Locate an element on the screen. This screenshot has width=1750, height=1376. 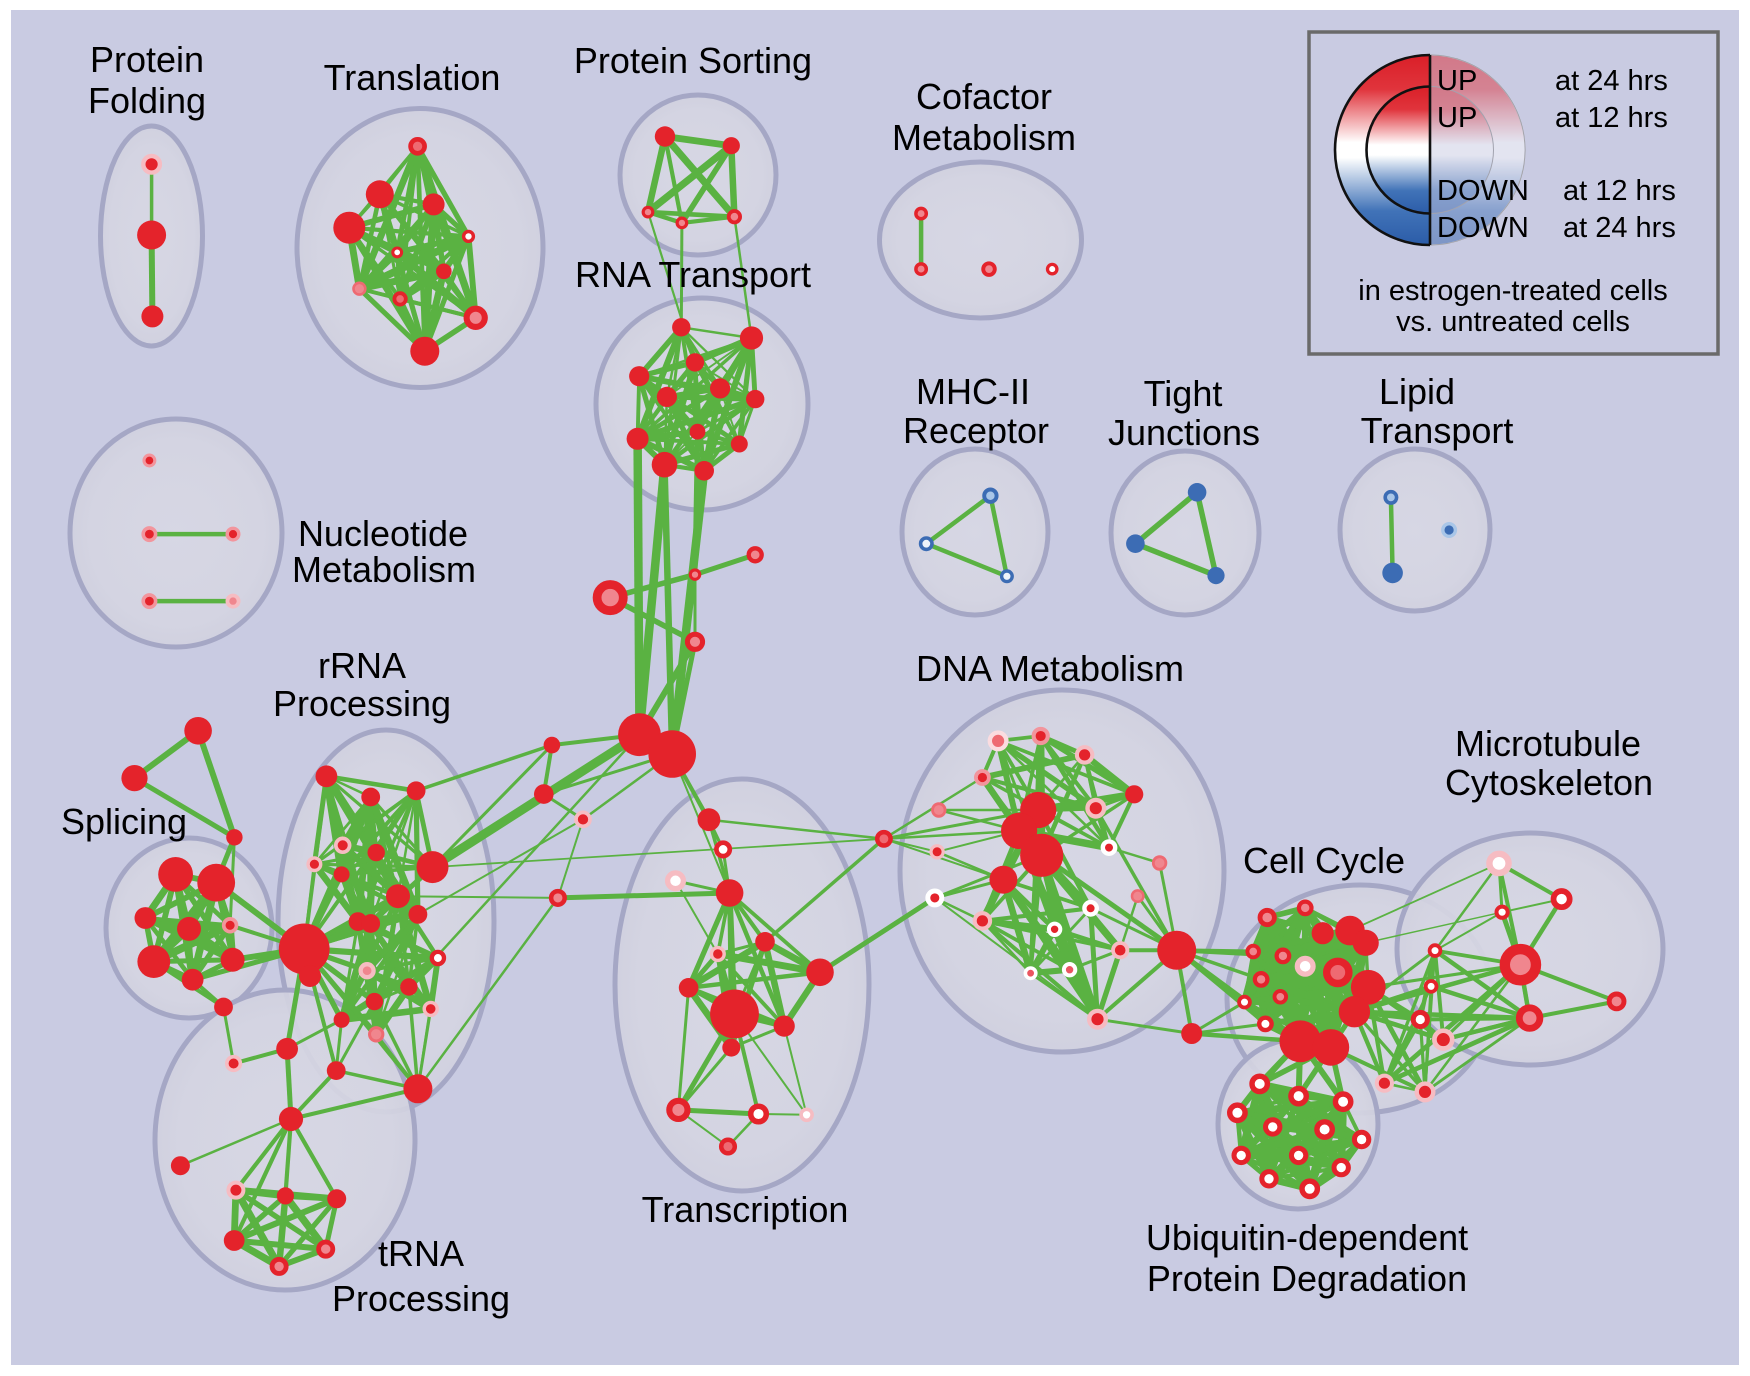
svg-text: Transcription is located at coordinates (745, 1209).